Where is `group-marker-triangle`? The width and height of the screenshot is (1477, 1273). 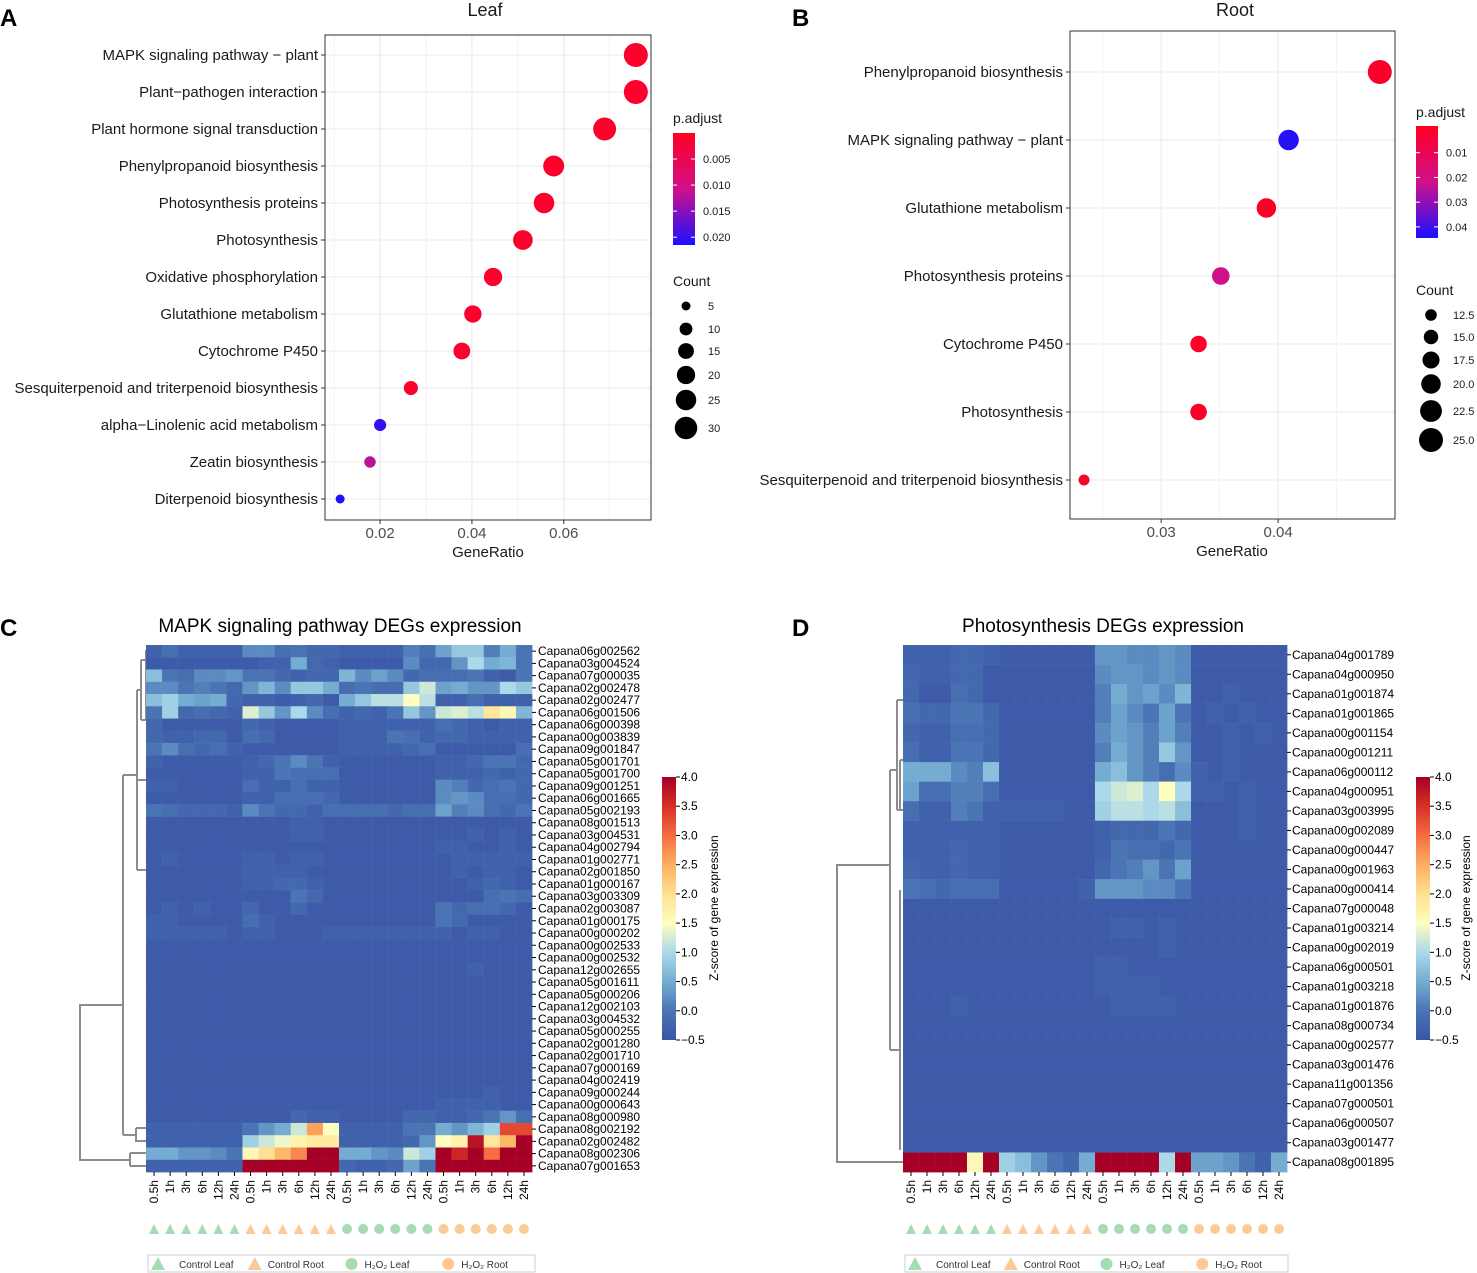
group-marker-triangle is located at coordinates (218, 1229).